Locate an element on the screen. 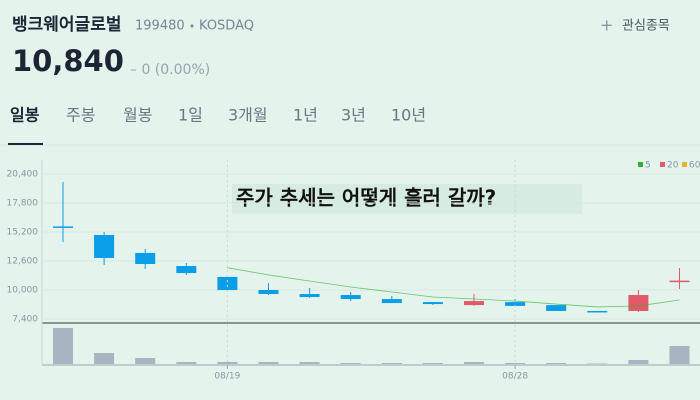 The width and height of the screenshot is (700, 400). annotation-bg is located at coordinates (407, 199).